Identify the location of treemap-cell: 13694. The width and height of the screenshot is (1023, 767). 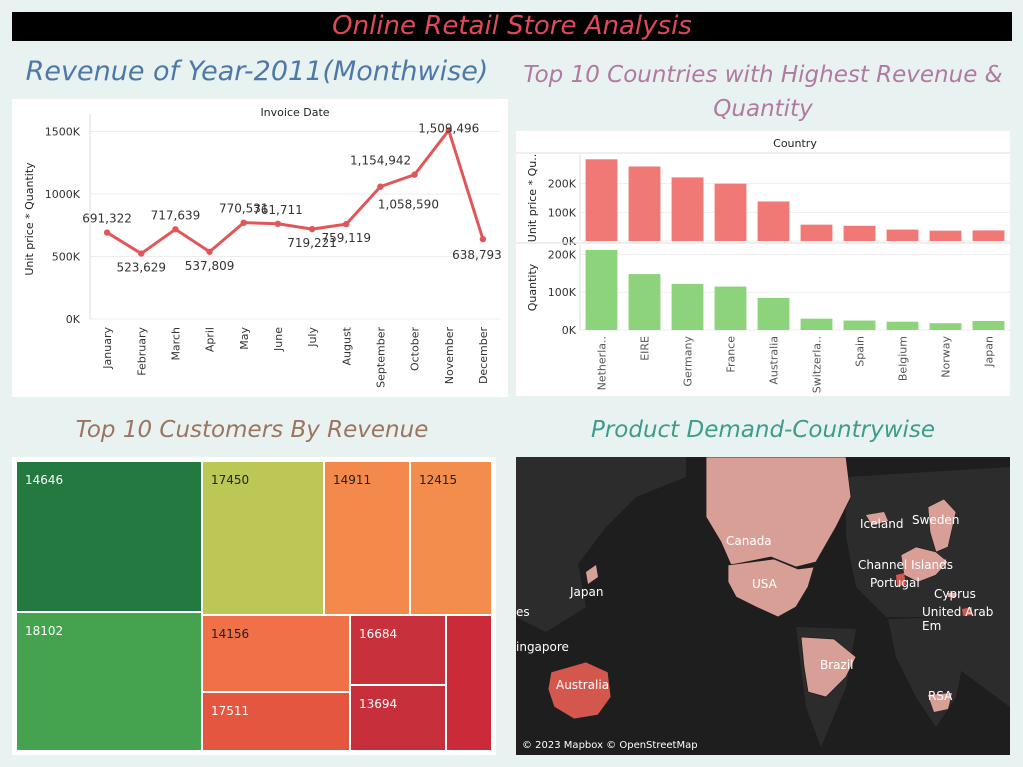
(398, 718).